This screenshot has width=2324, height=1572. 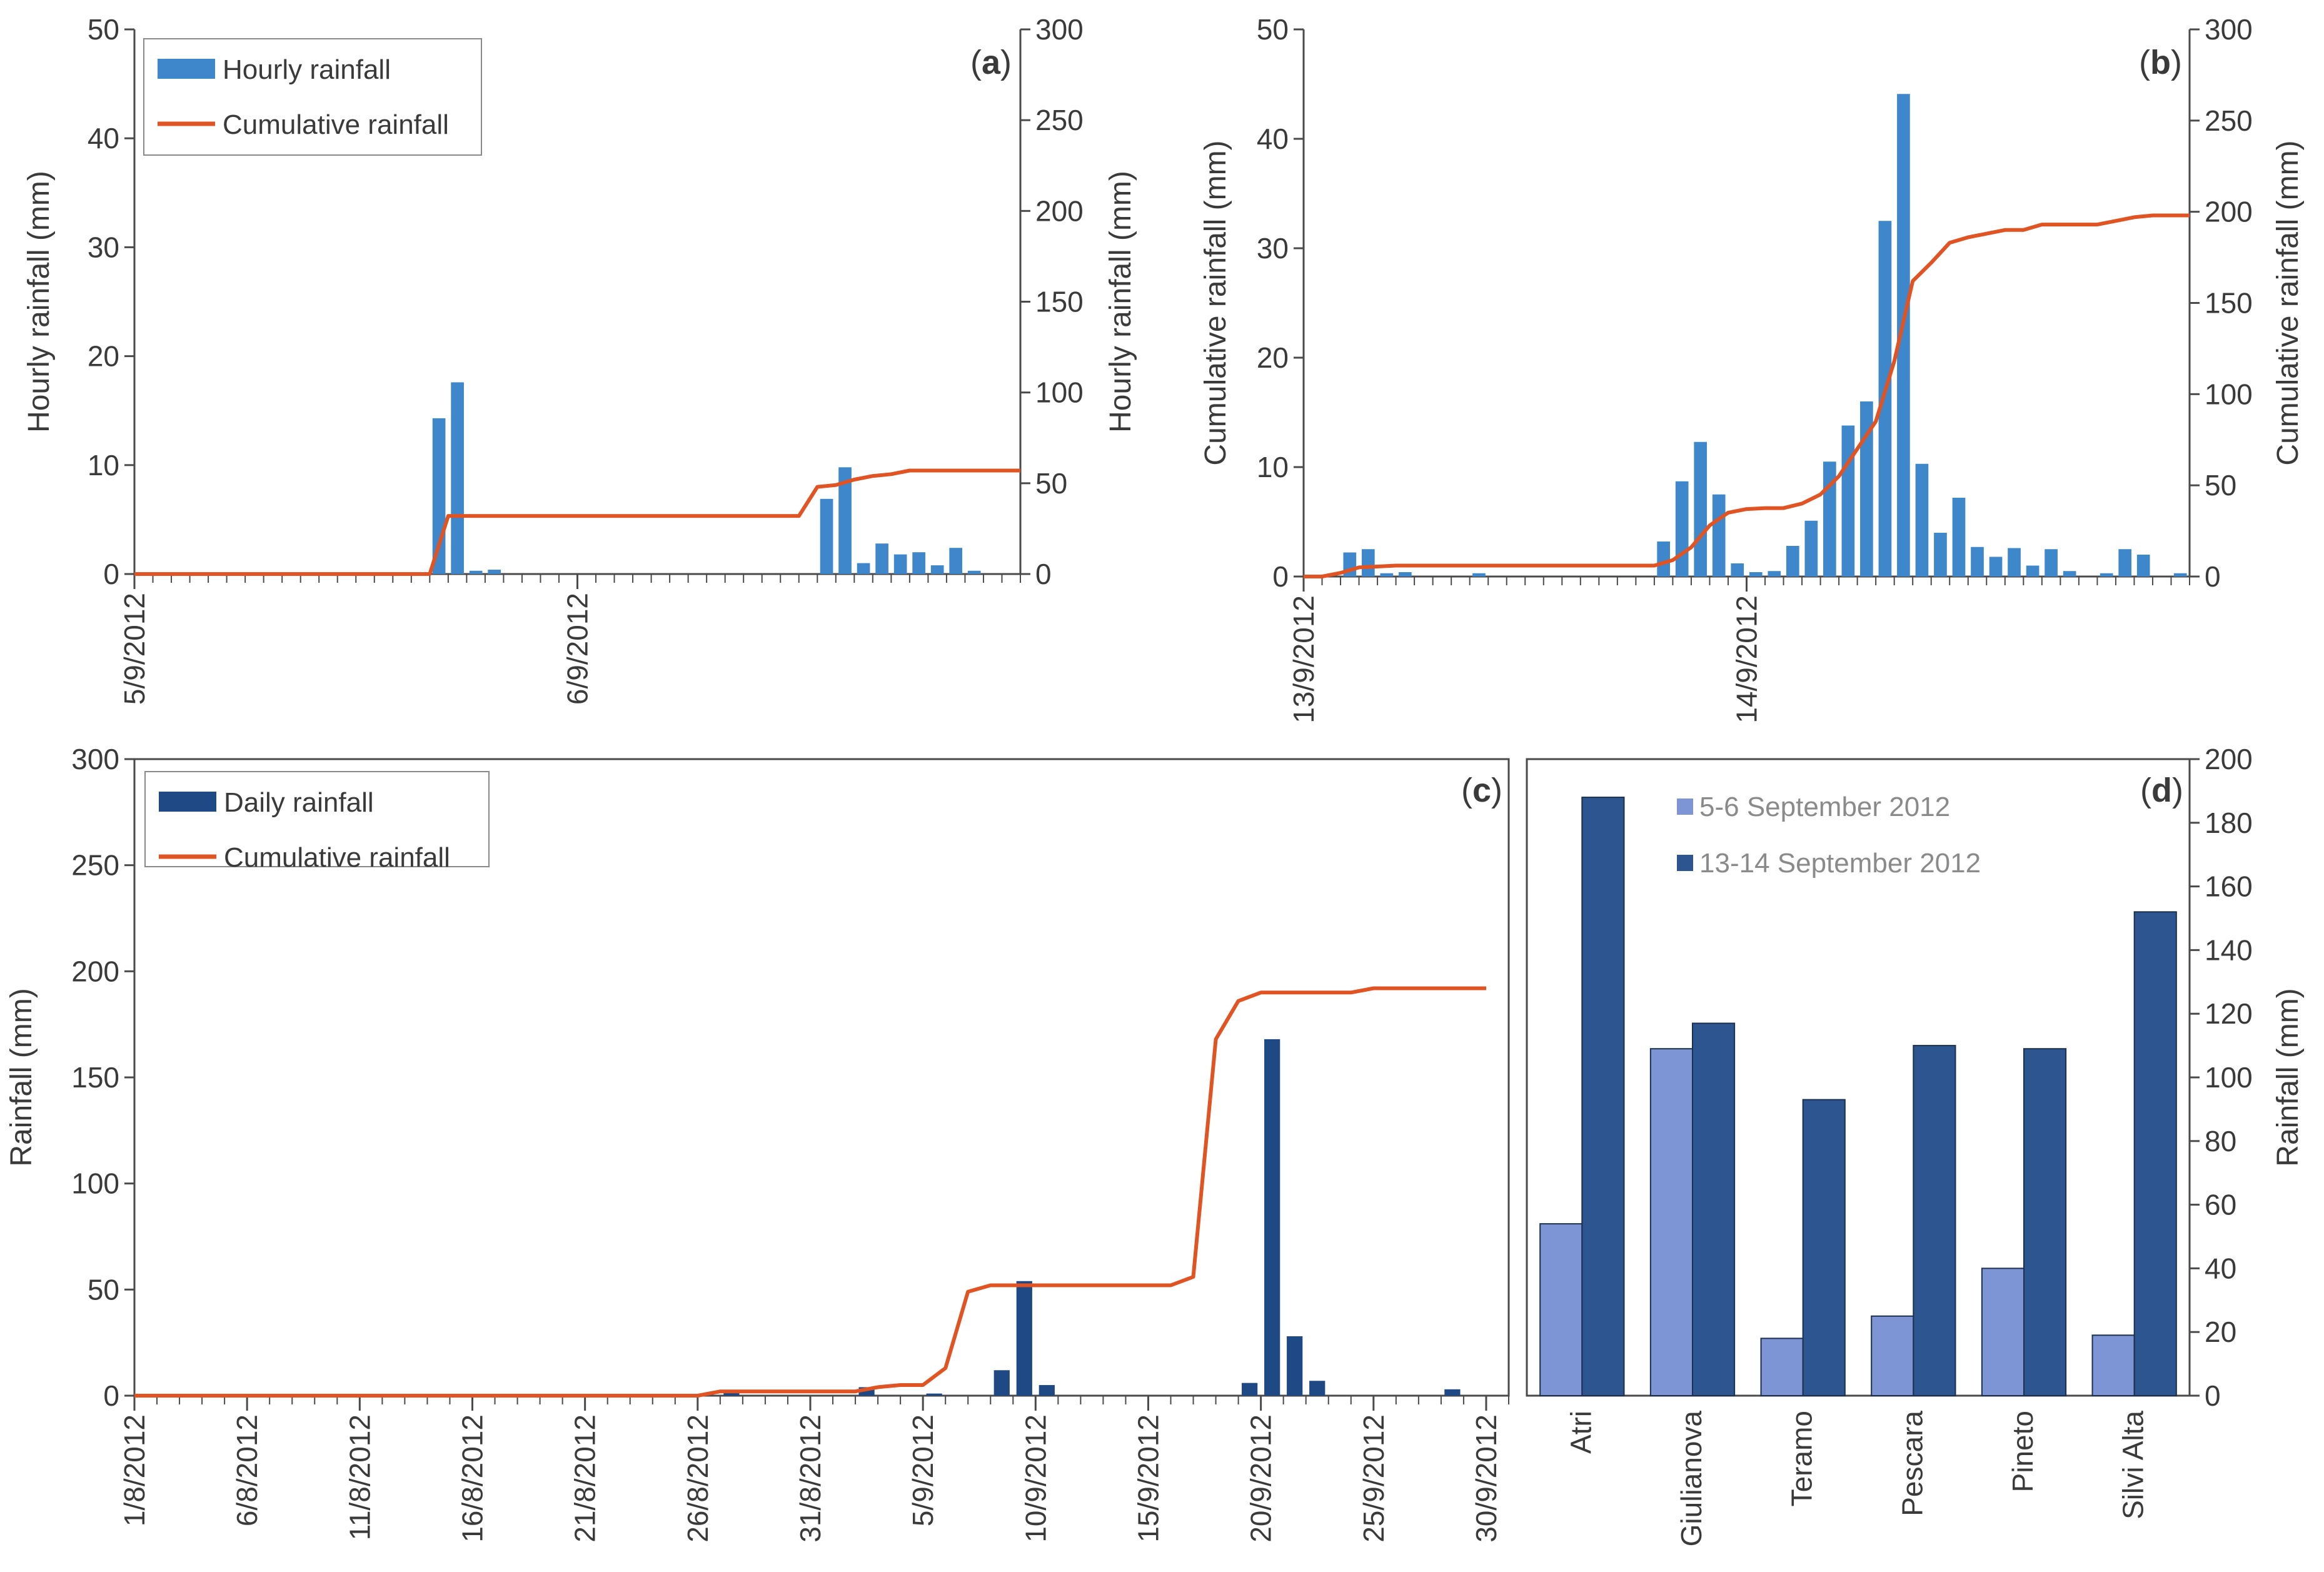 What do you see at coordinates (1303, 659) in the screenshot?
I see `x-tick-label: 13/9/2012` at bounding box center [1303, 659].